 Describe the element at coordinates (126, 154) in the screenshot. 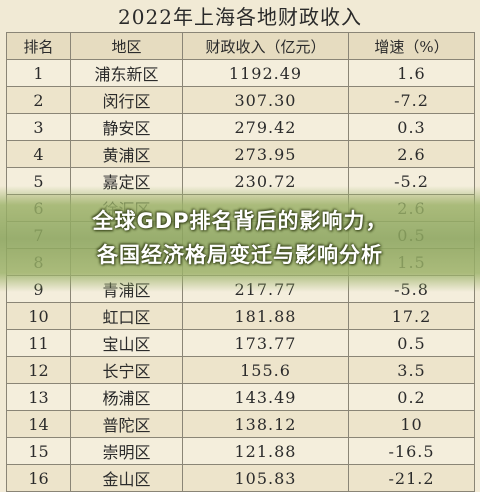

I see `cell-district: 黄浦区` at that location.